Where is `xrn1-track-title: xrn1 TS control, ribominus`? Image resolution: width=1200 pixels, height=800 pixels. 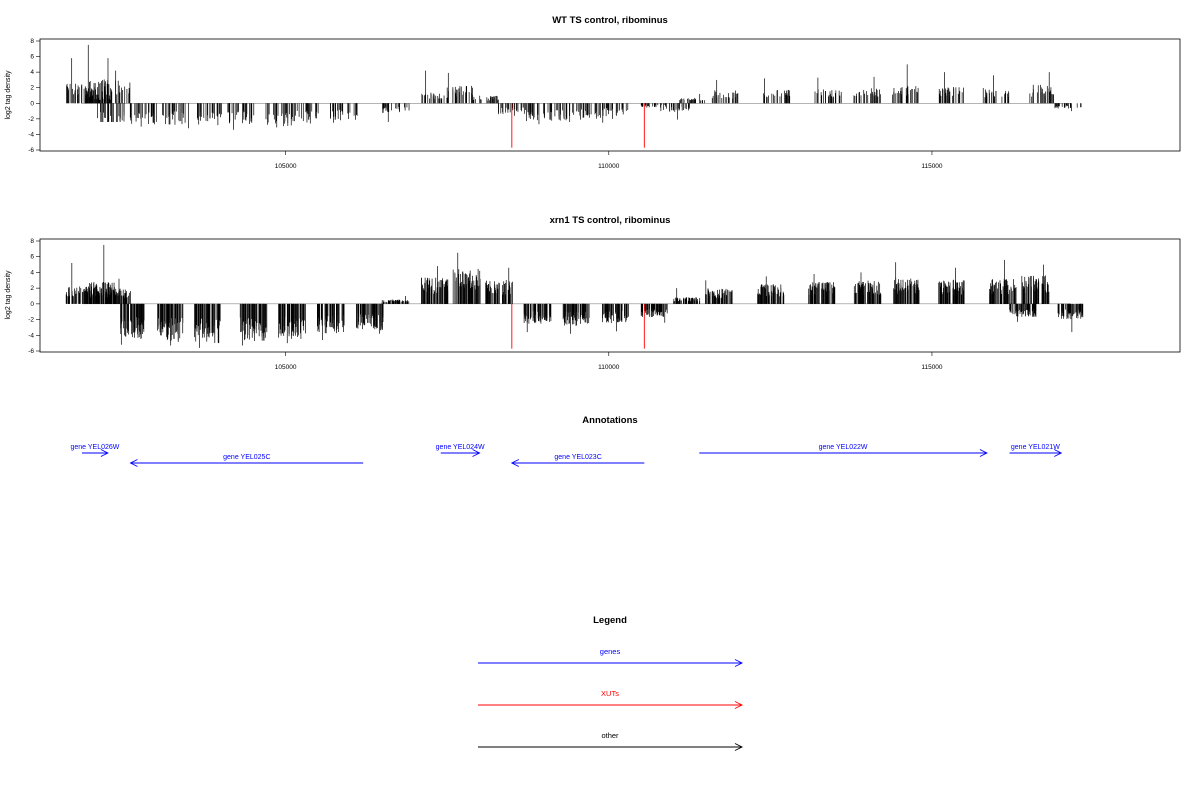
xrn1-track-title: xrn1 TS control, ribominus is located at coordinates (610, 220).